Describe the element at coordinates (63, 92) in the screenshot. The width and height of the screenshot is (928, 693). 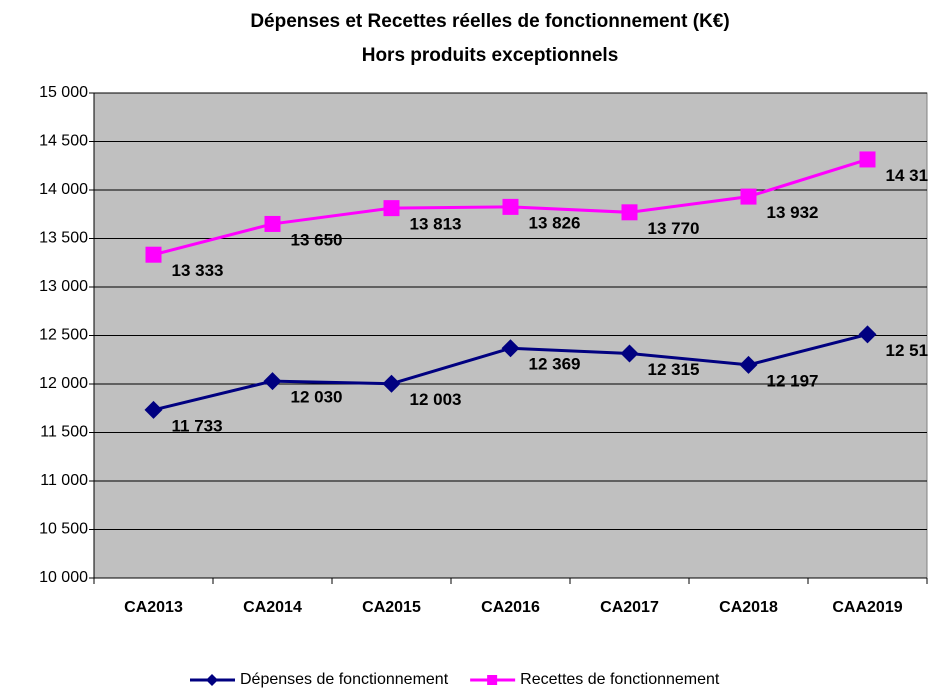
I see `y-tick-label: 15 000` at that location.